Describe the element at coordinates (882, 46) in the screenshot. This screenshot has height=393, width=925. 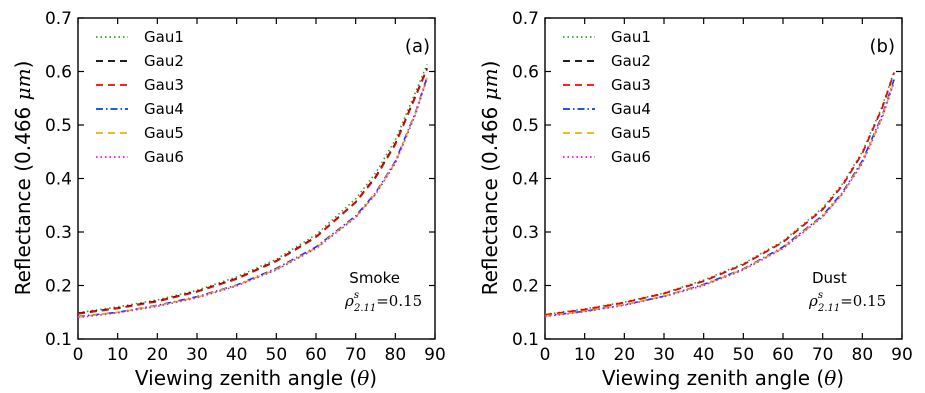
I see `panel-label: (b)` at that location.